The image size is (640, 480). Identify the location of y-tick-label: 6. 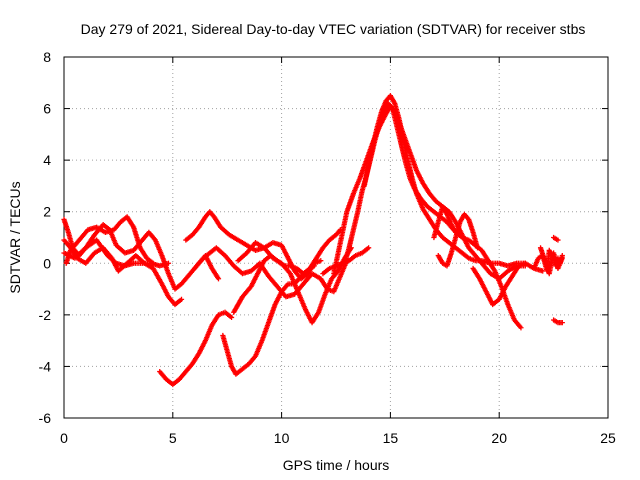
(47, 109).